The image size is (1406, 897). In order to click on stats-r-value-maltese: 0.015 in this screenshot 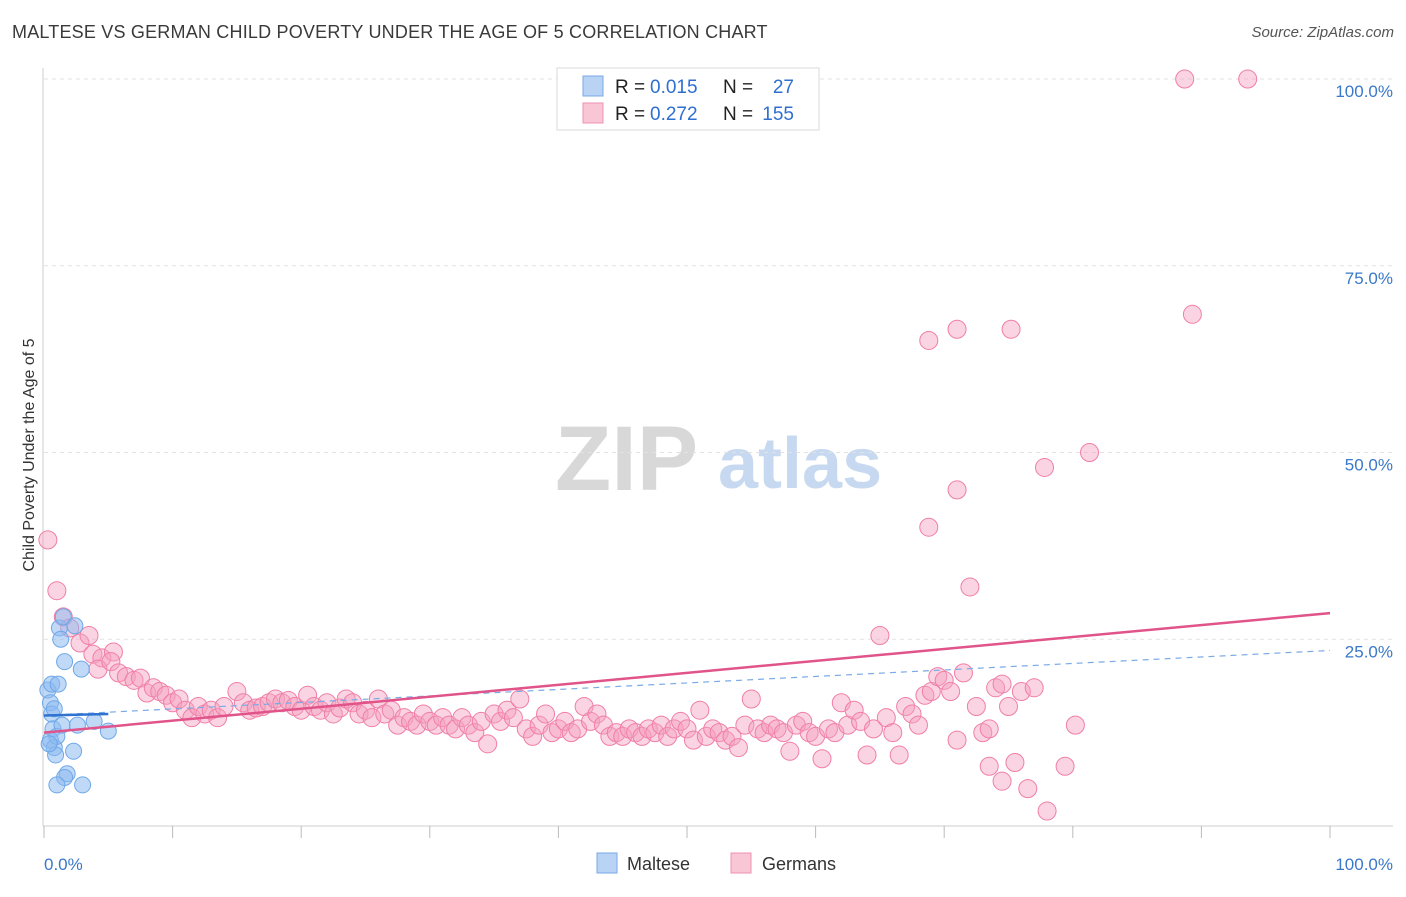, I will do `click(674, 87)`.